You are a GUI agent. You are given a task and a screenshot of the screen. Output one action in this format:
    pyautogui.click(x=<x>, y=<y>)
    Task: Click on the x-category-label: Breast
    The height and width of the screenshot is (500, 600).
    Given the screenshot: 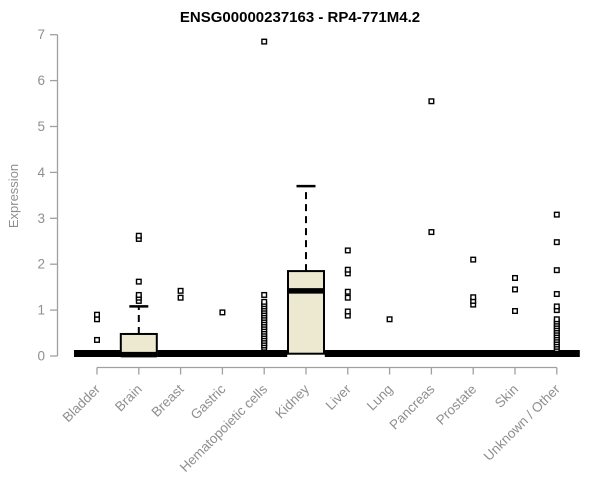 What is the action you would take?
    pyautogui.click(x=168, y=400)
    